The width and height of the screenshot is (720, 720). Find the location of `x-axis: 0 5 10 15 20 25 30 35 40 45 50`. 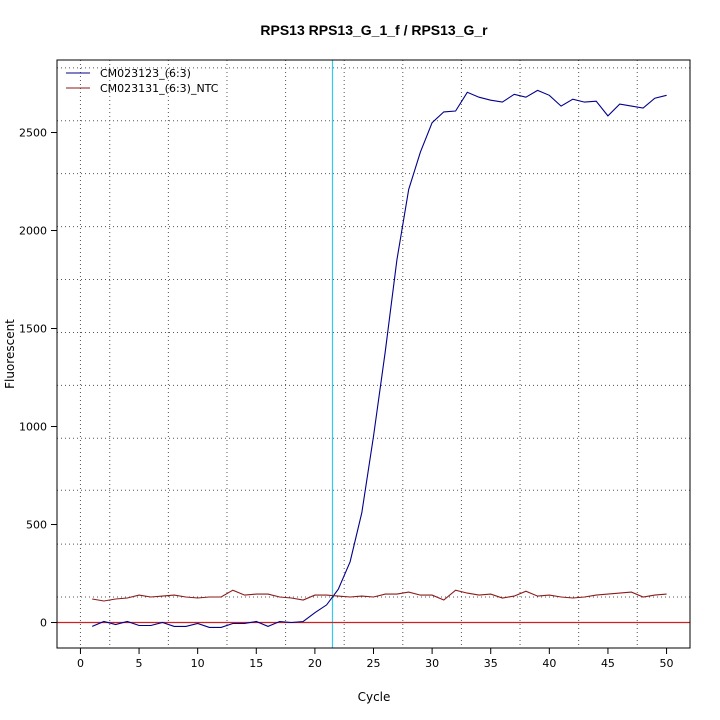

x-axis: 0 5 10 15 20 25 30 35 40 45 50 is located at coordinates (375, 659).